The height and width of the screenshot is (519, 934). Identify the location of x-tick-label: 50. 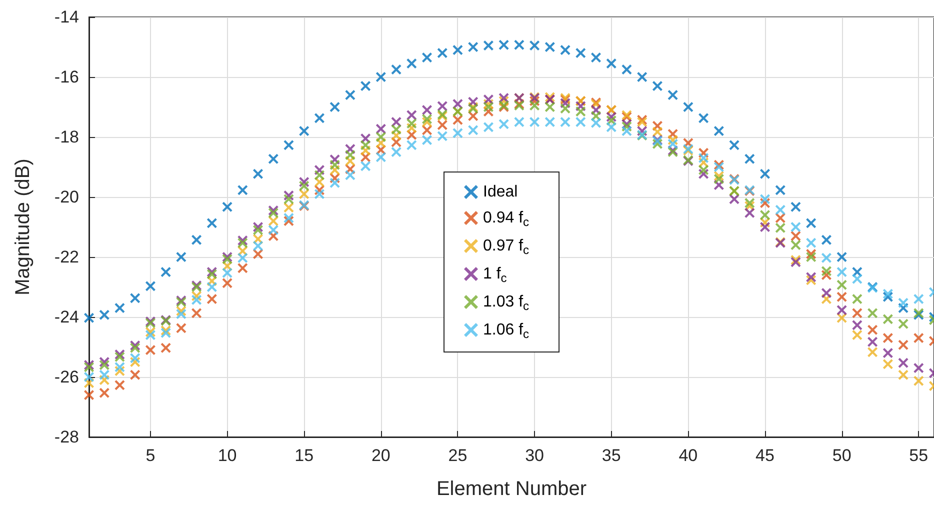
(842, 455).